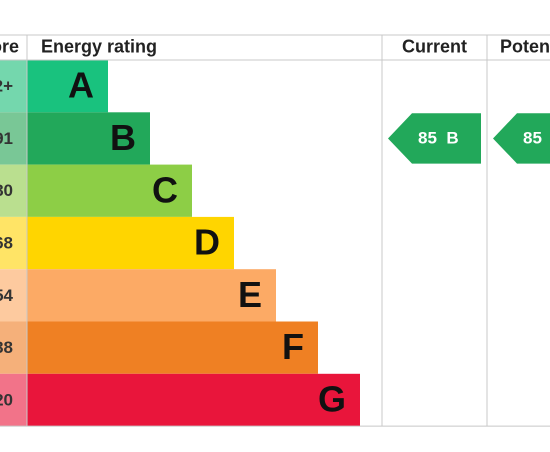 The width and height of the screenshot is (550, 452). I want to click on current-label: 85 B, so click(438, 138).